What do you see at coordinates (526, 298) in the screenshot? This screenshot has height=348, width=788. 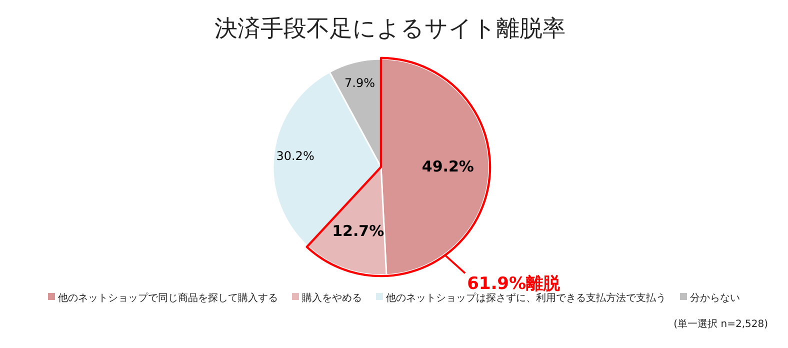 I see `legend-label: 他のネットショップは探さずに、利用できる支払方法で支払う` at bounding box center [526, 298].